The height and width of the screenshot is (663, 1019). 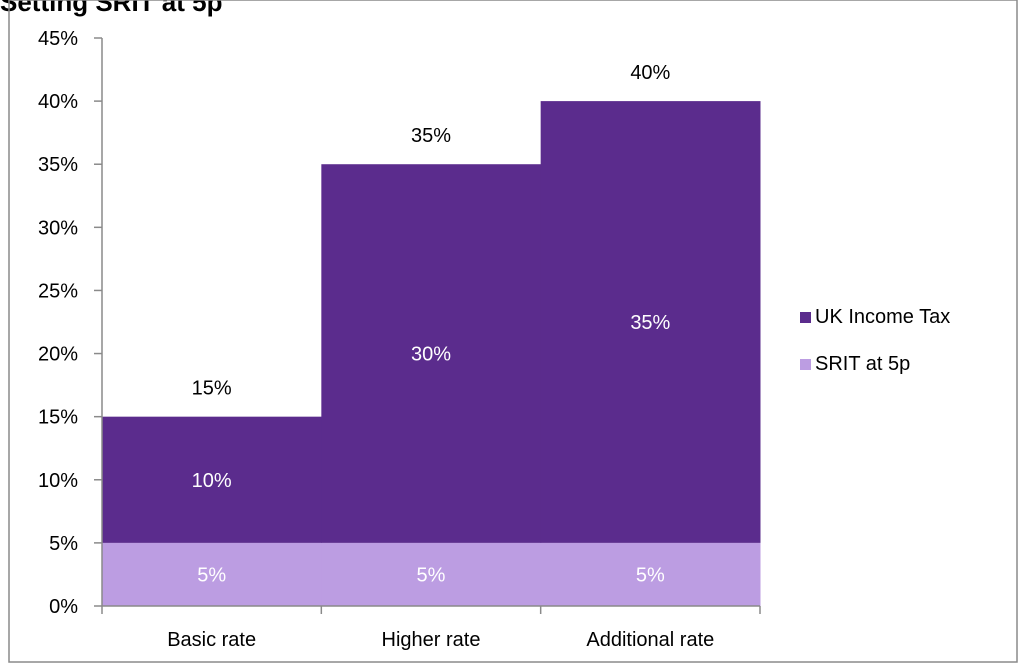 I want to click on segment-label-1-2: 35%, so click(x=650, y=323).